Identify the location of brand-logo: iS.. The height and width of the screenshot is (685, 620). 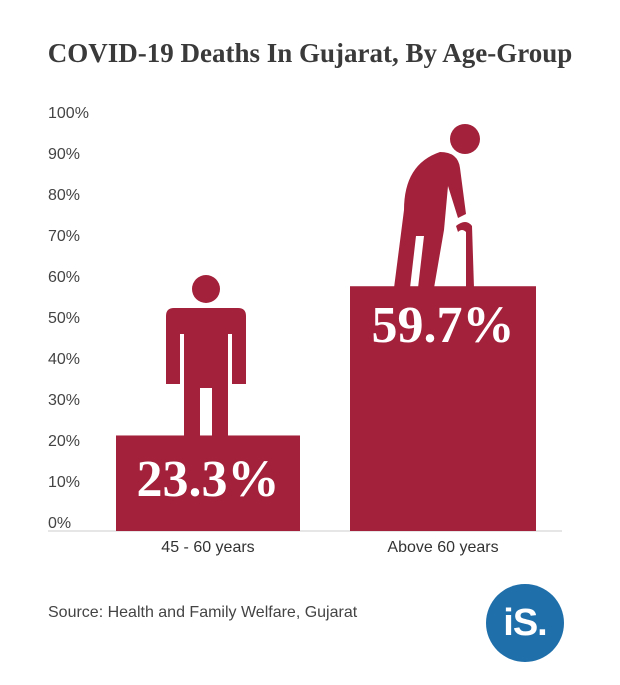
(525, 623).